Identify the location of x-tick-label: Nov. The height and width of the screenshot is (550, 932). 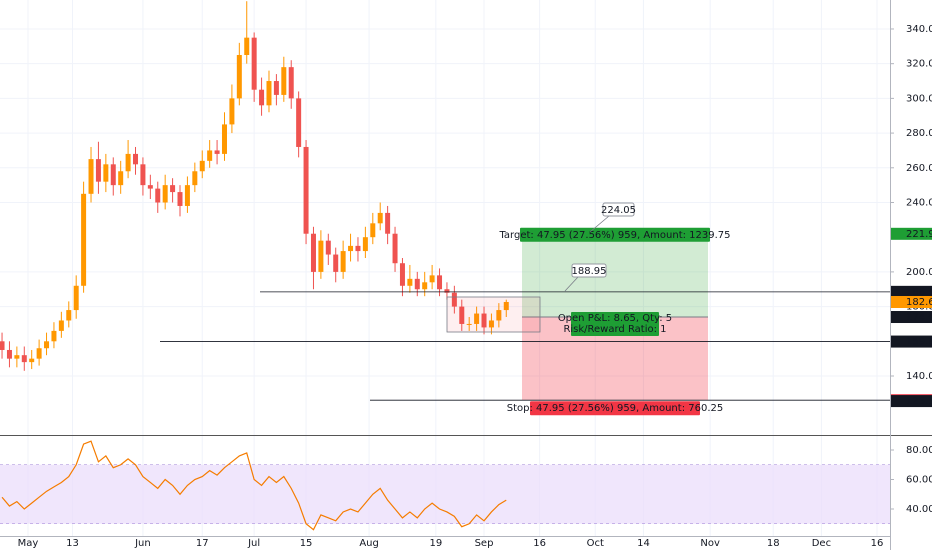
(710, 543).